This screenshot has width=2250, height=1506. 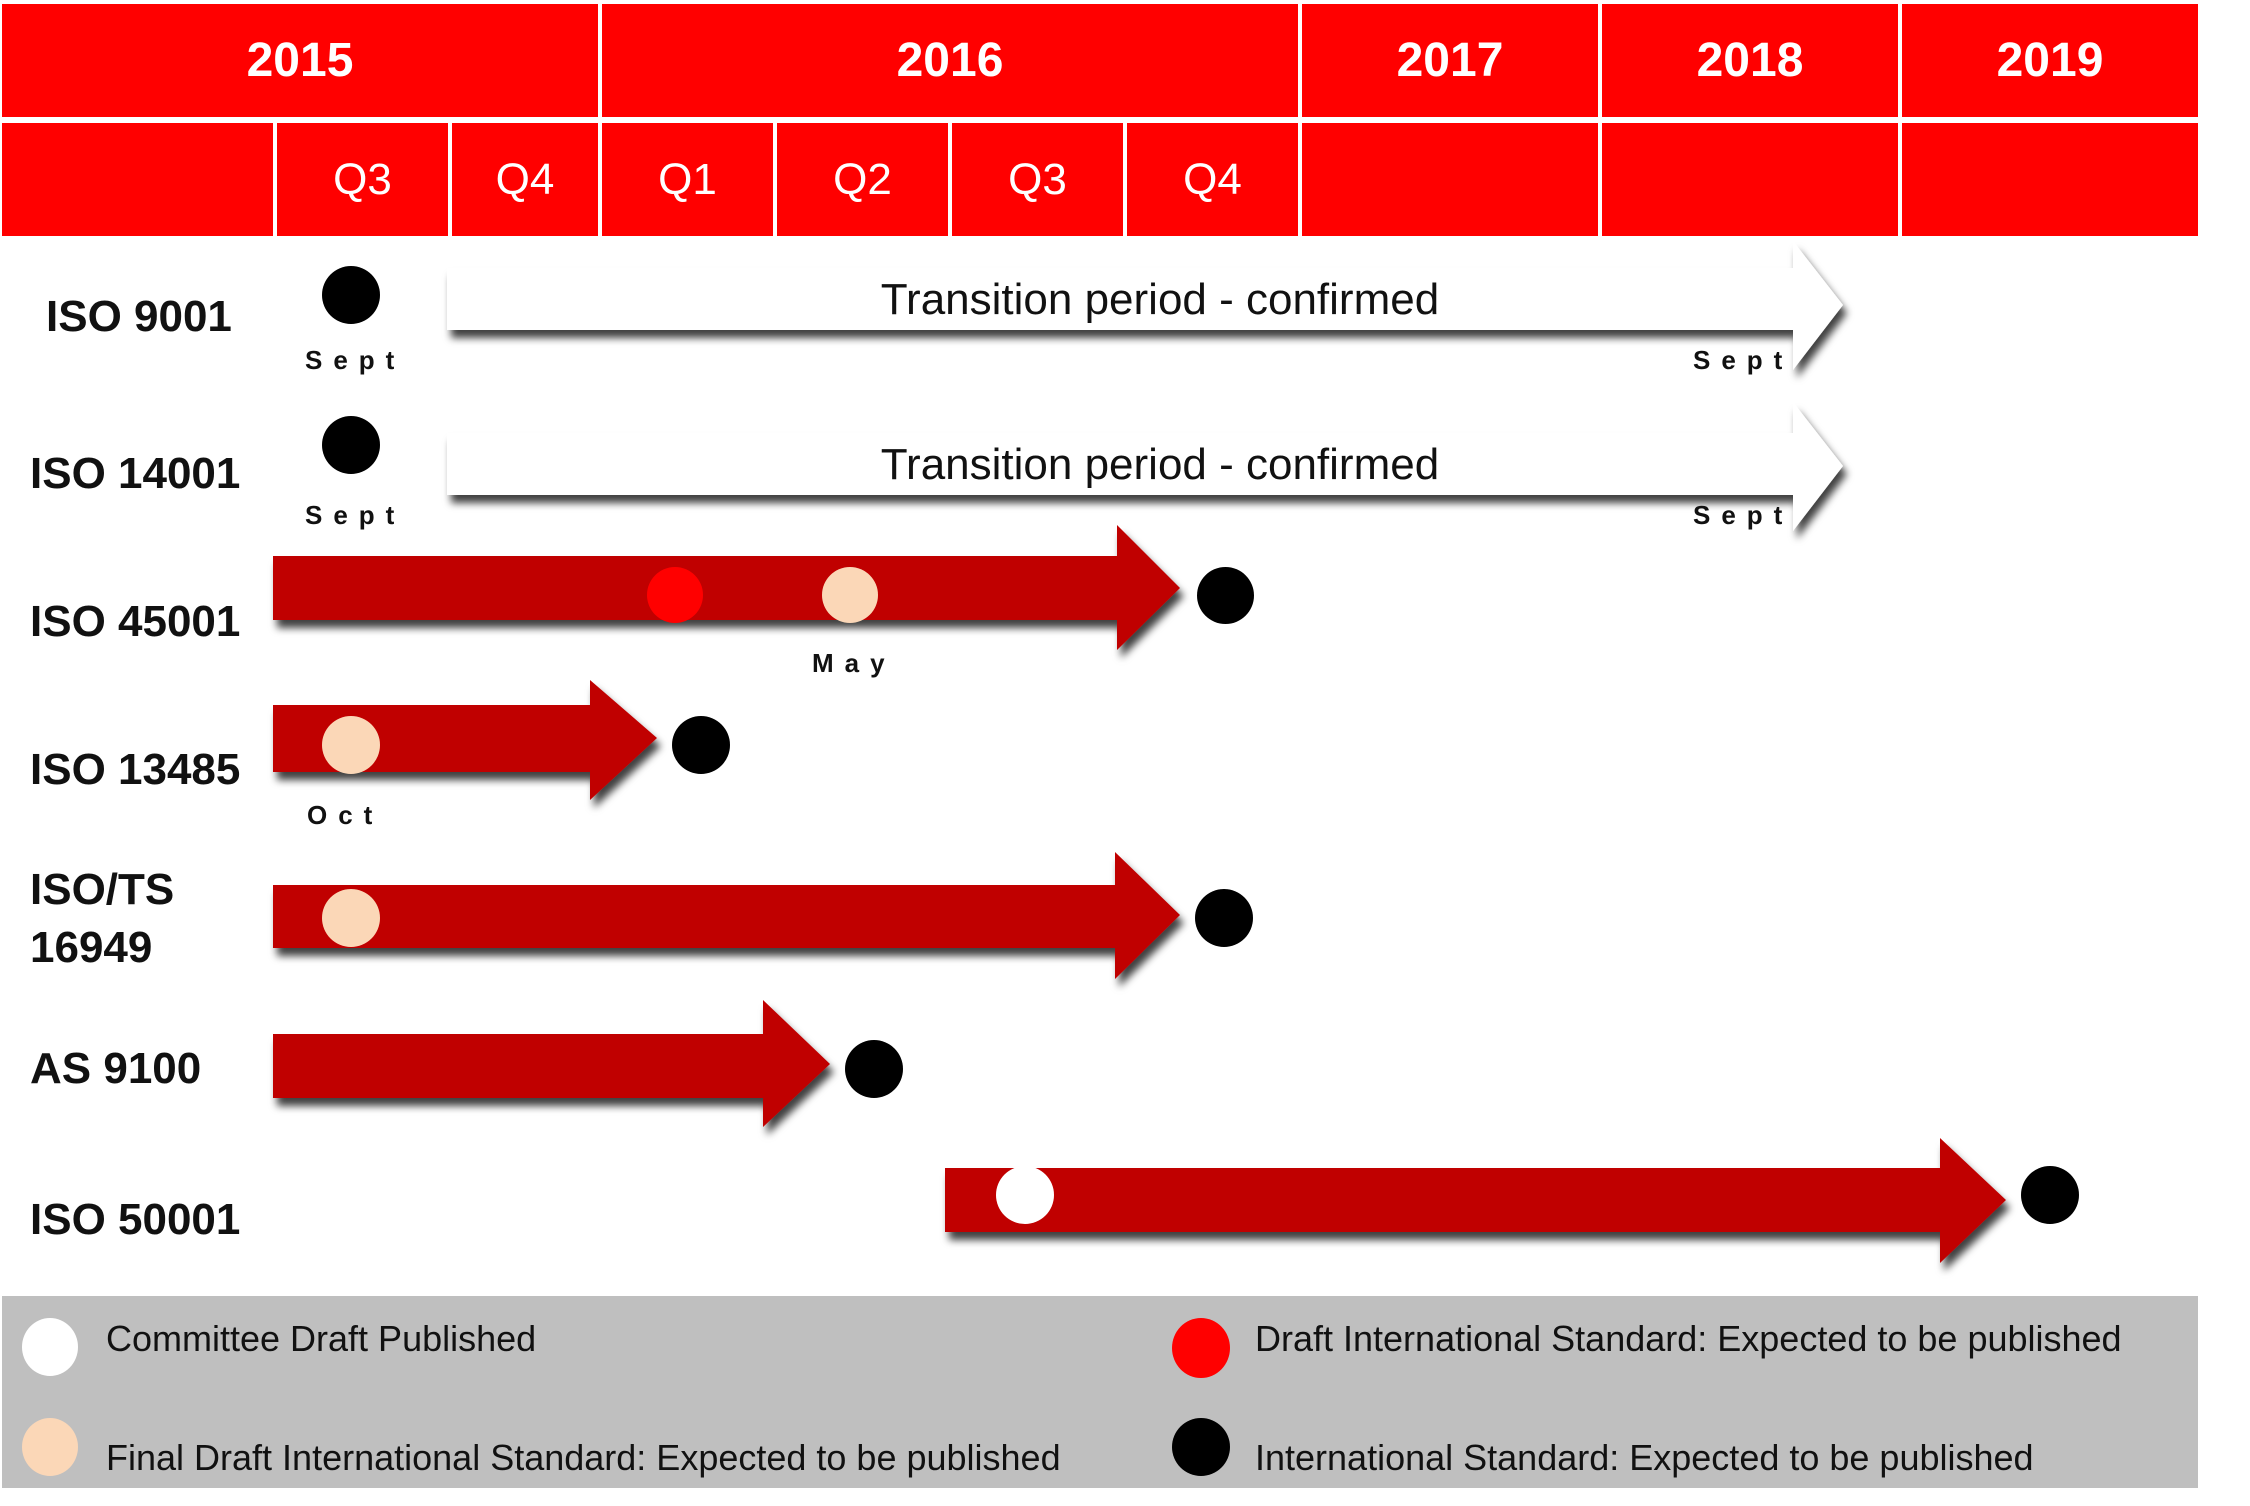 I want to click on row-label-as-9100: AS 9100, so click(x=116, y=1068).